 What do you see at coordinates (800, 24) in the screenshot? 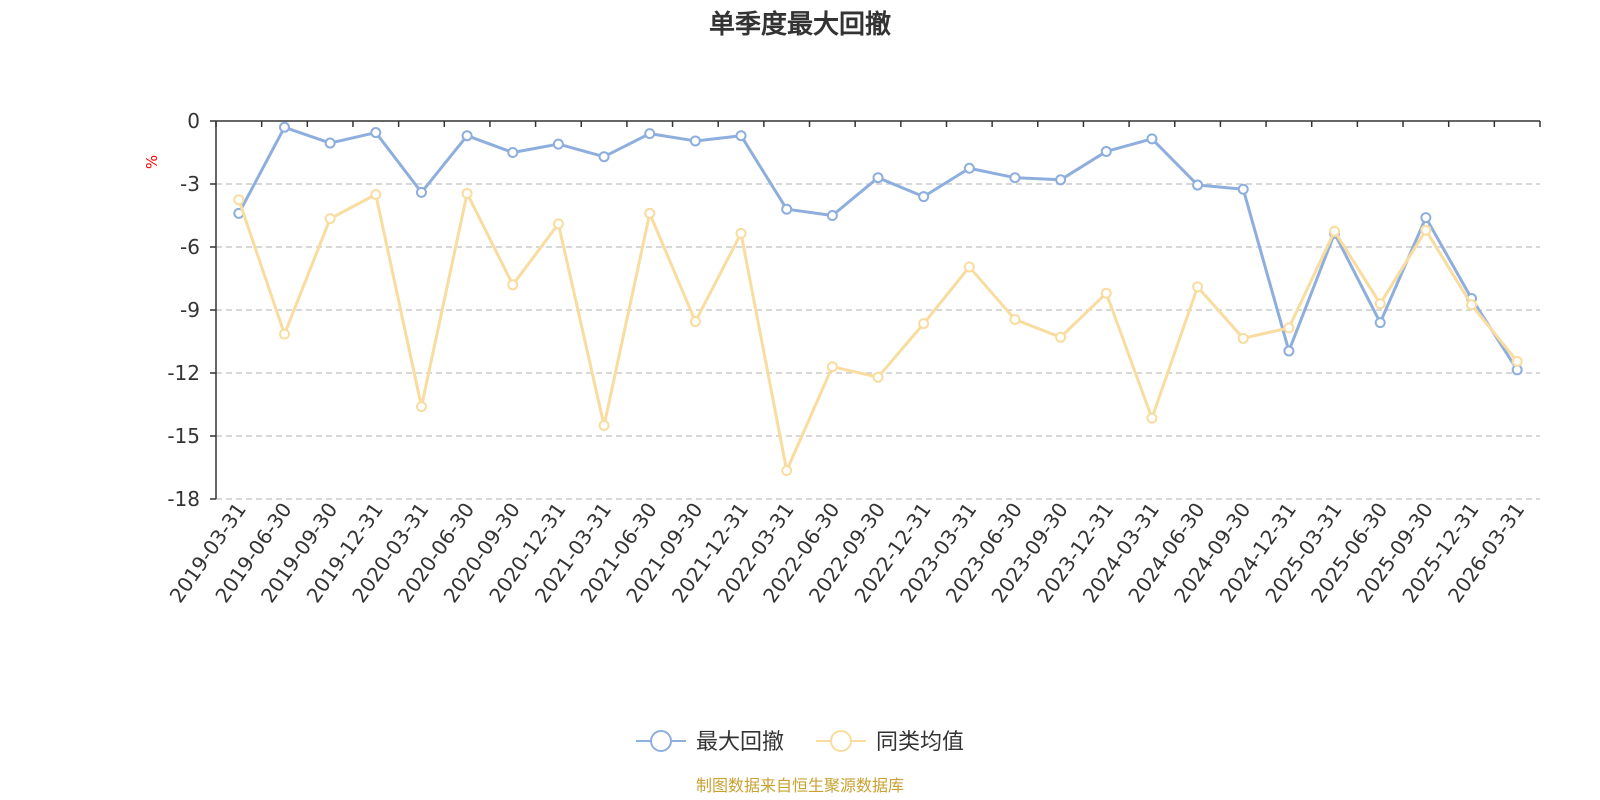
I see `chart-title: 单季度最大回撤` at bounding box center [800, 24].